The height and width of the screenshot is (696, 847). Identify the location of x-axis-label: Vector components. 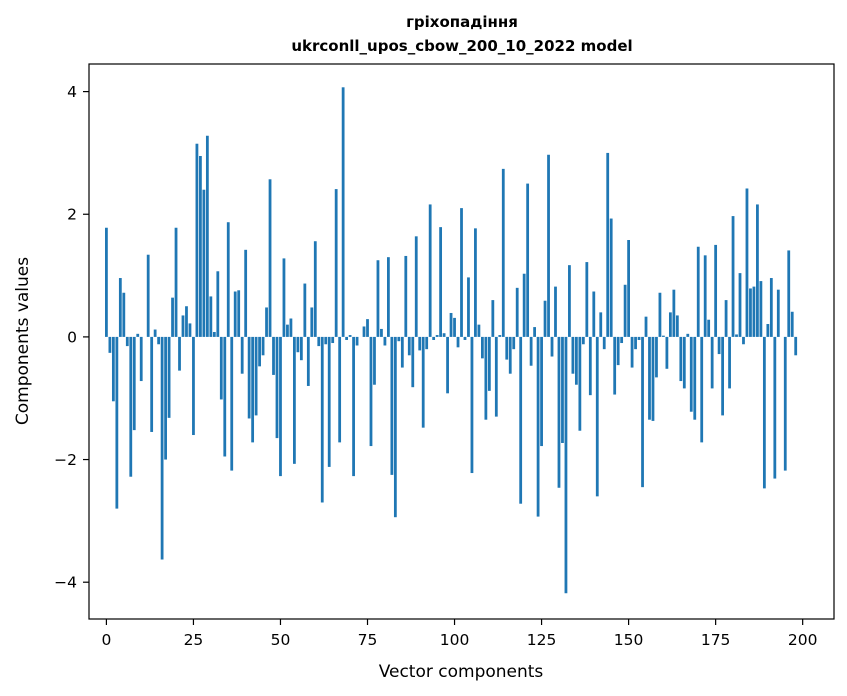
(461, 672).